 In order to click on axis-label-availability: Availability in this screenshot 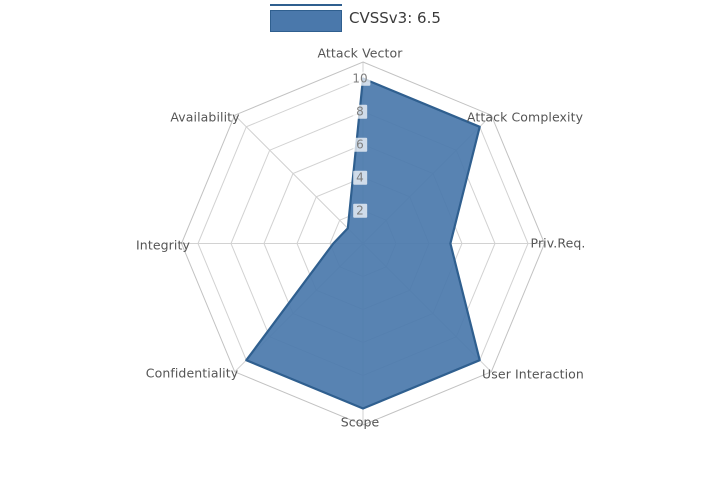, I will do `click(205, 117)`.